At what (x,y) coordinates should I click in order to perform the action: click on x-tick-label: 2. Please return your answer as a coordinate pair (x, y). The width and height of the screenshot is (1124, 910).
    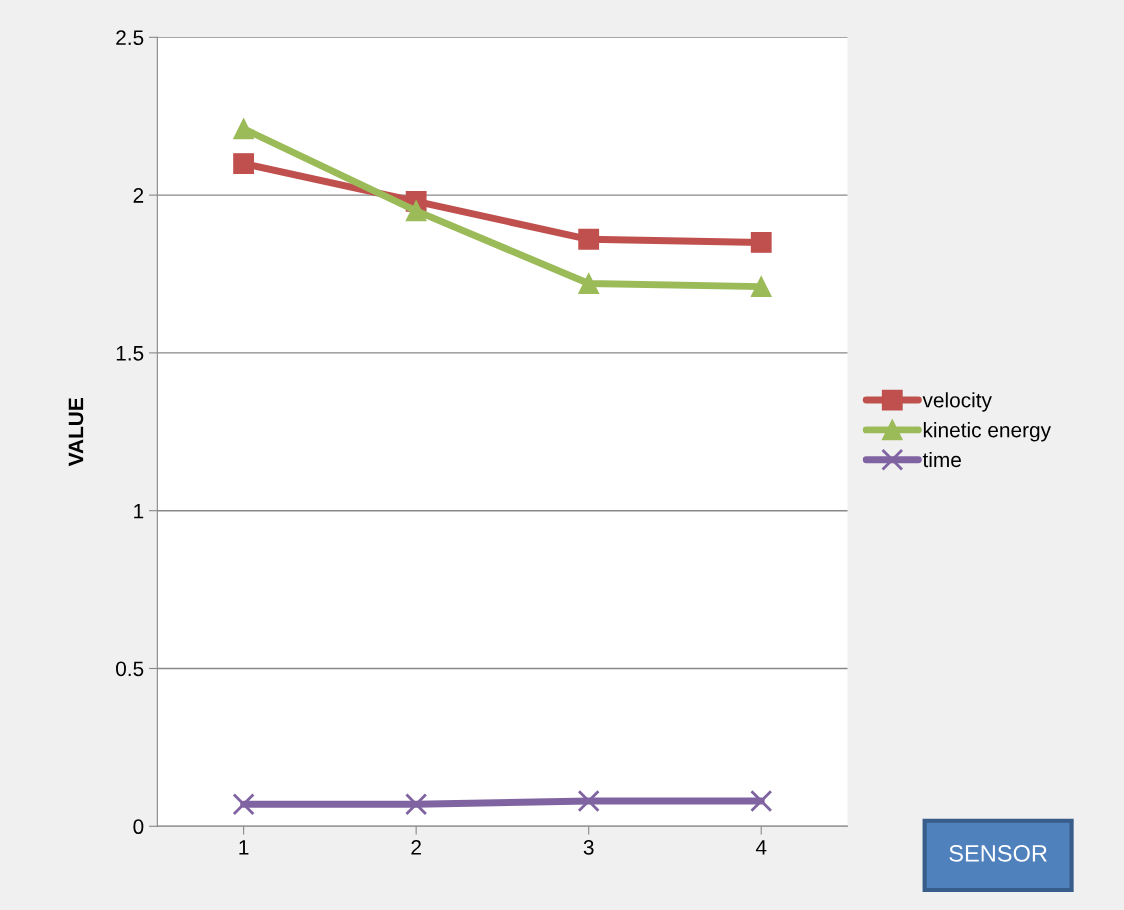
    Looking at the image, I should click on (416, 847).